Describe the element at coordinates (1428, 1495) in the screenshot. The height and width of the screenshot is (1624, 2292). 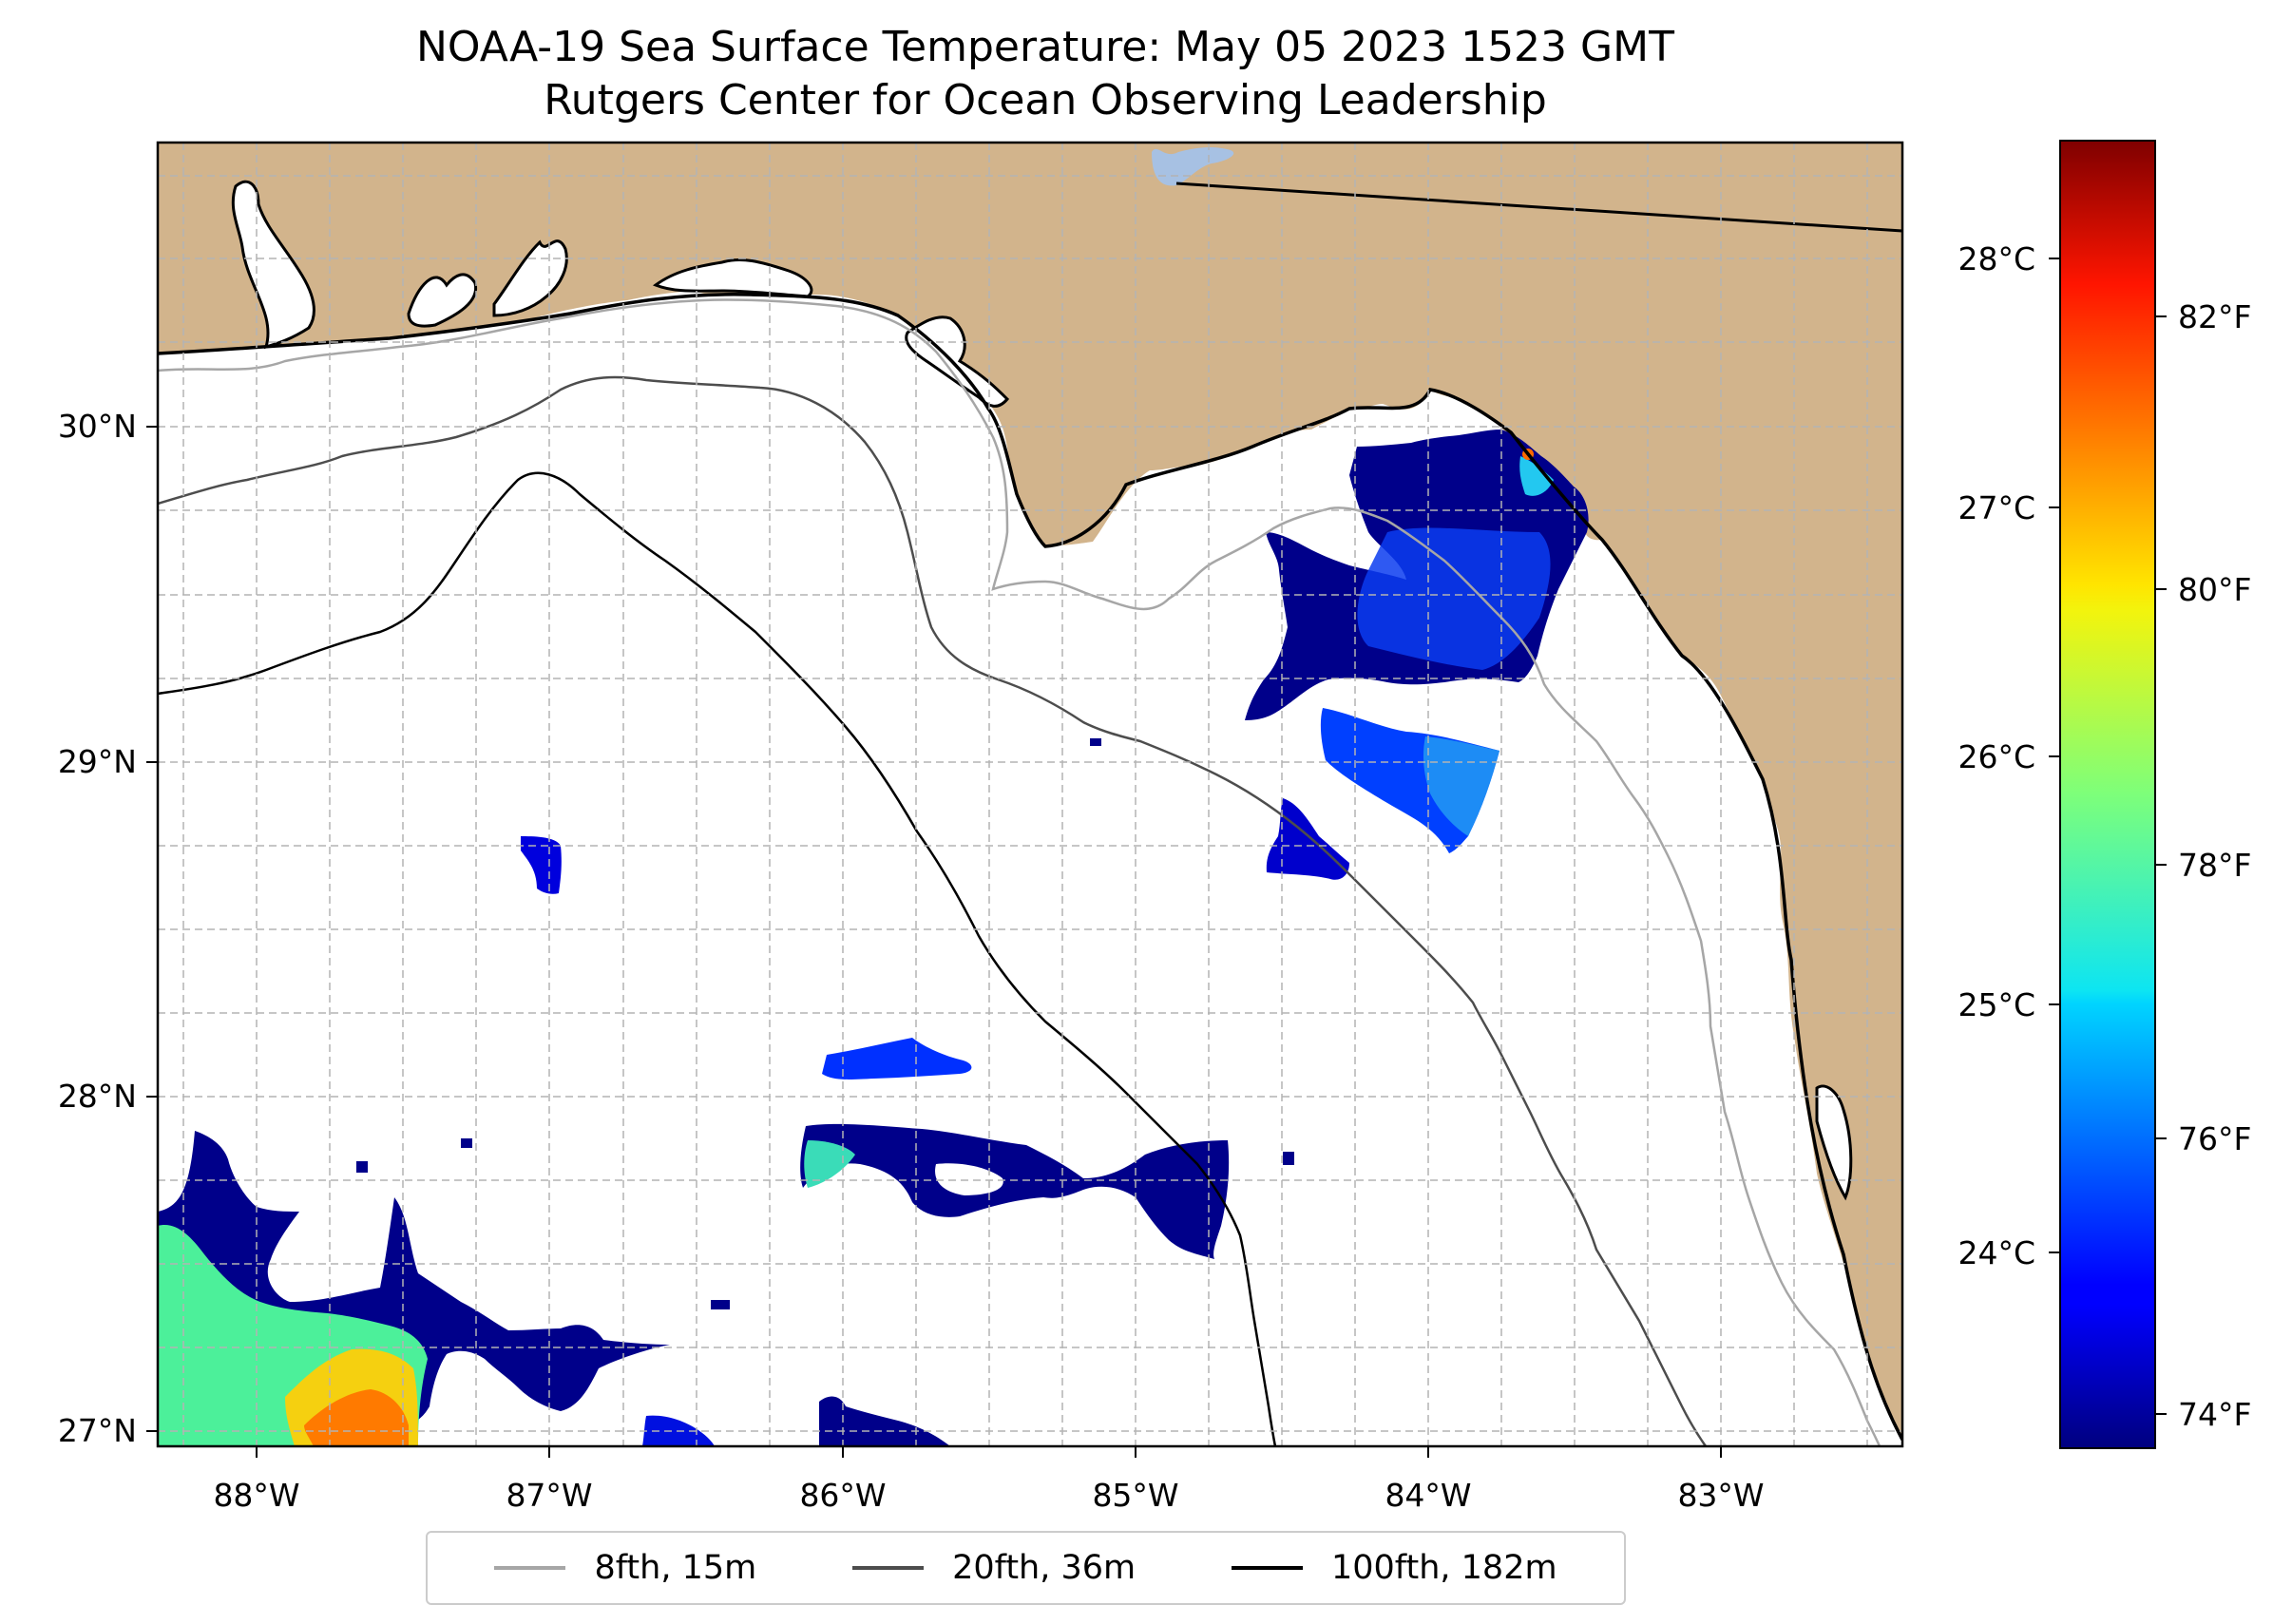
I see `x-tick-84w: 84°W` at that location.